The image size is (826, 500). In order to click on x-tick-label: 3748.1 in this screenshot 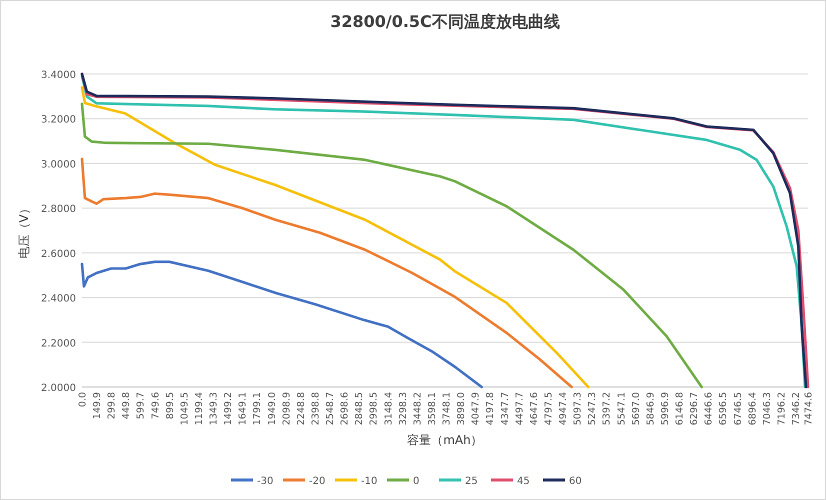, I will do `click(447, 409)`.